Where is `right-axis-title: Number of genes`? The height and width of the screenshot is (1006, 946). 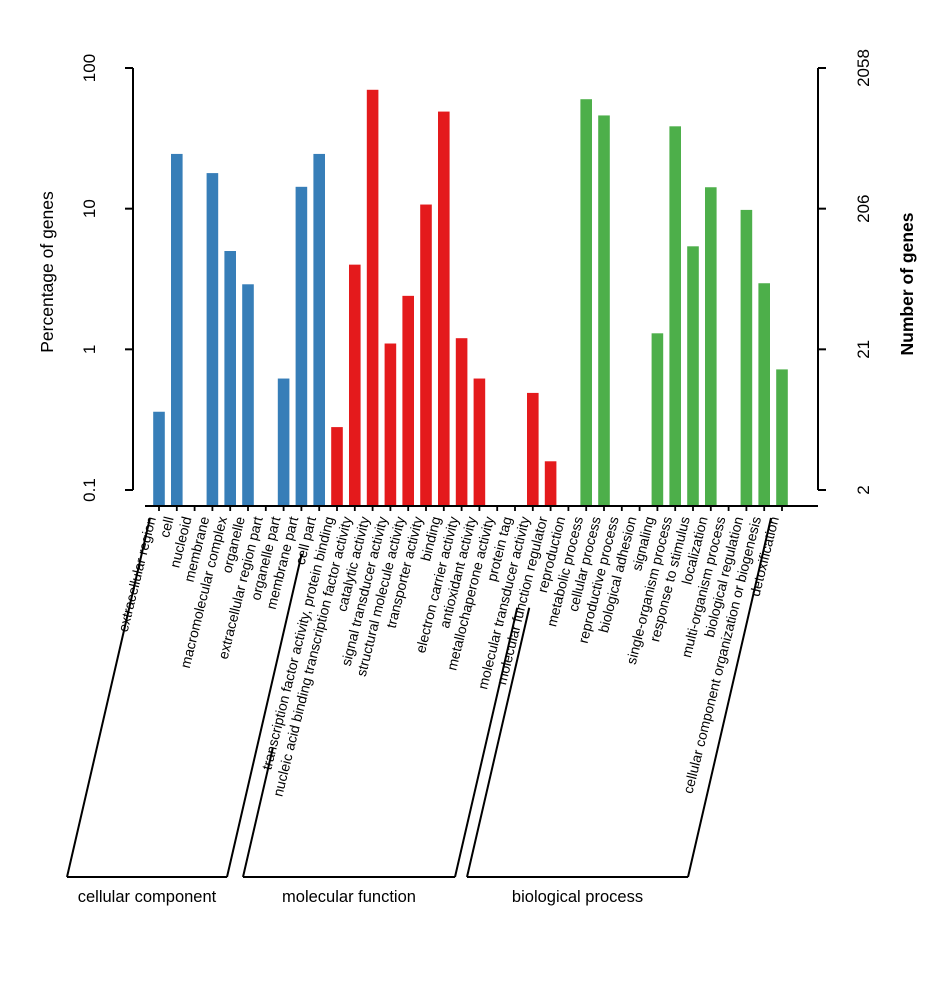
right-axis-title: Number of genes is located at coordinates (907, 283).